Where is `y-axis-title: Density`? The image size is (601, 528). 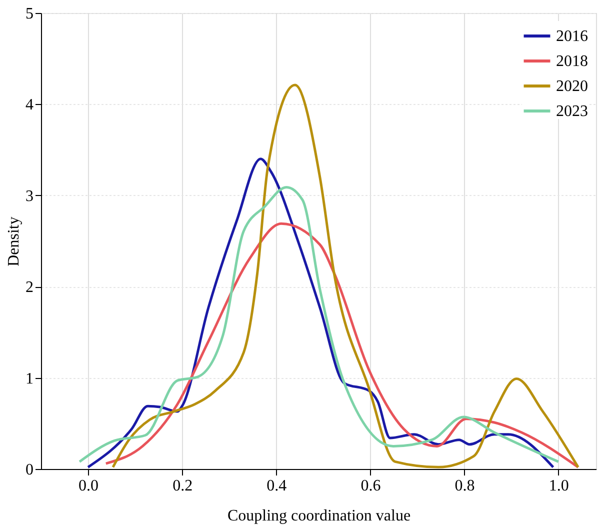 y-axis-title: Density is located at coordinates (14, 241).